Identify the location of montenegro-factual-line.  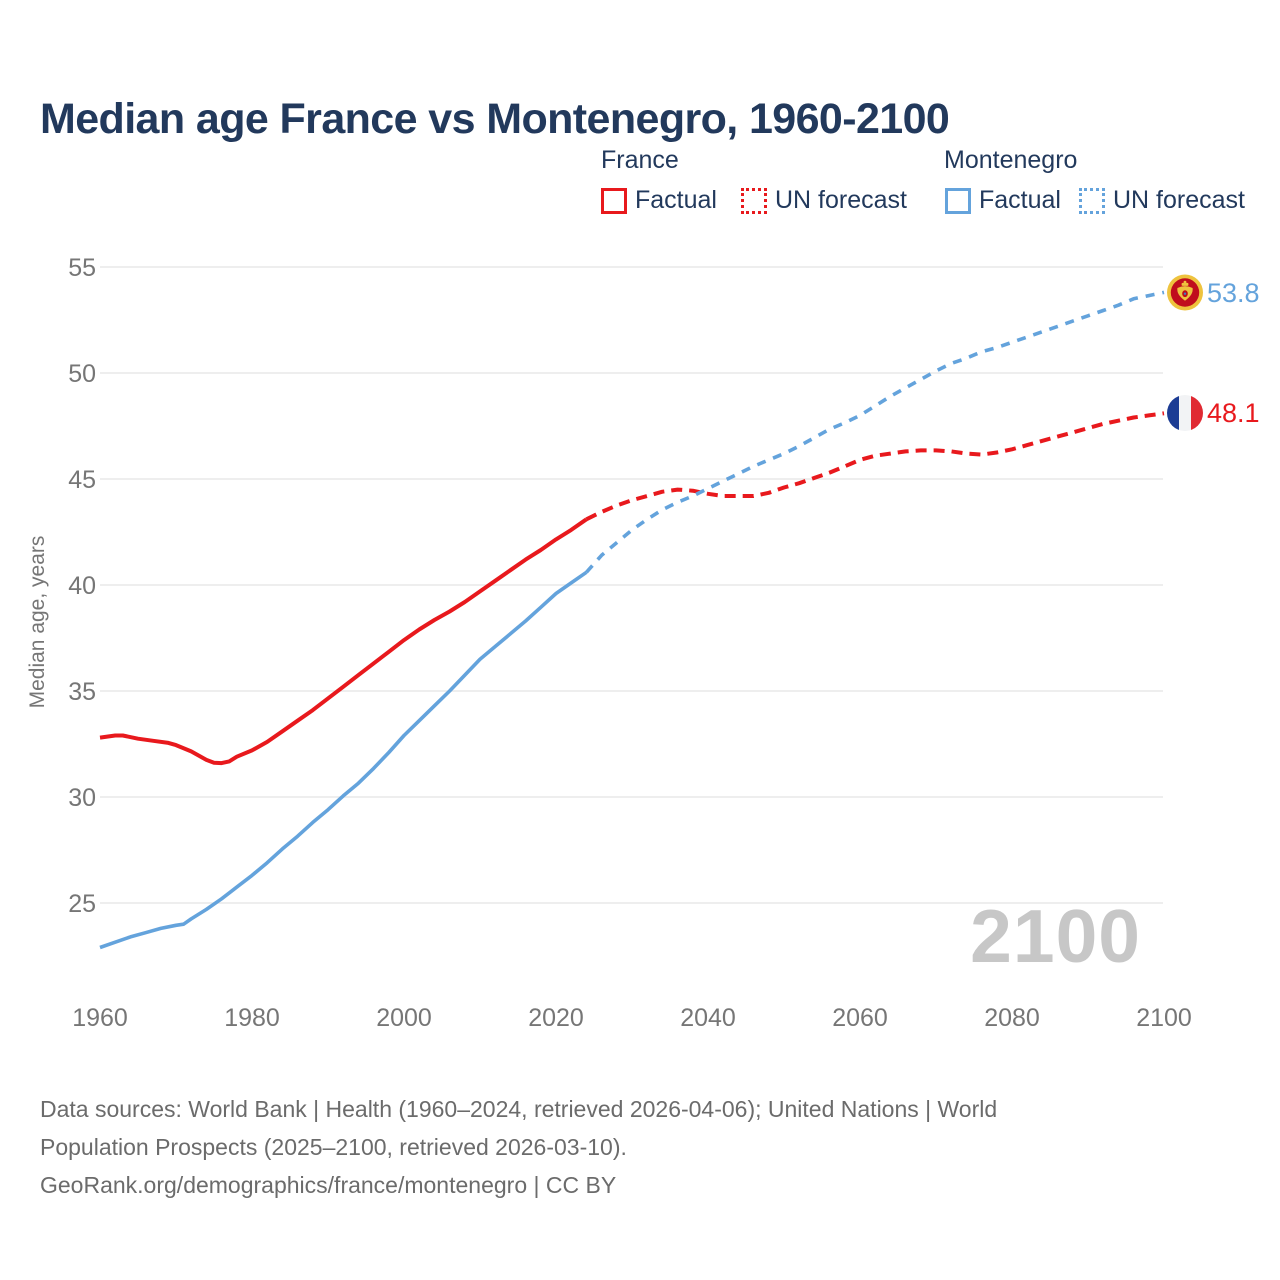
(343, 760).